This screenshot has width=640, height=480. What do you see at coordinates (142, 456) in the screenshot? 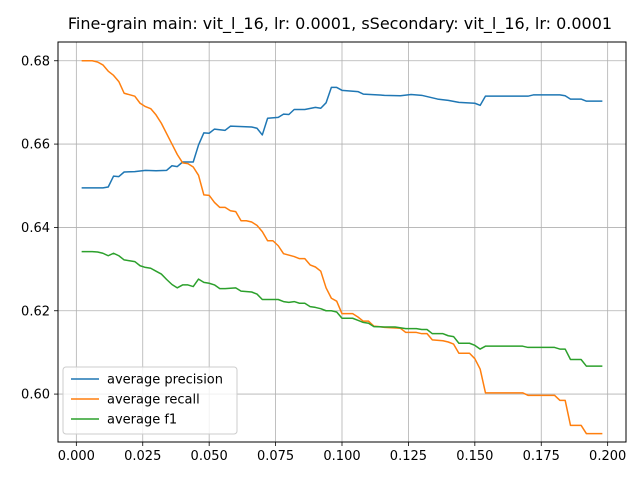
I see `x-tick-label: 0.025` at bounding box center [142, 456].